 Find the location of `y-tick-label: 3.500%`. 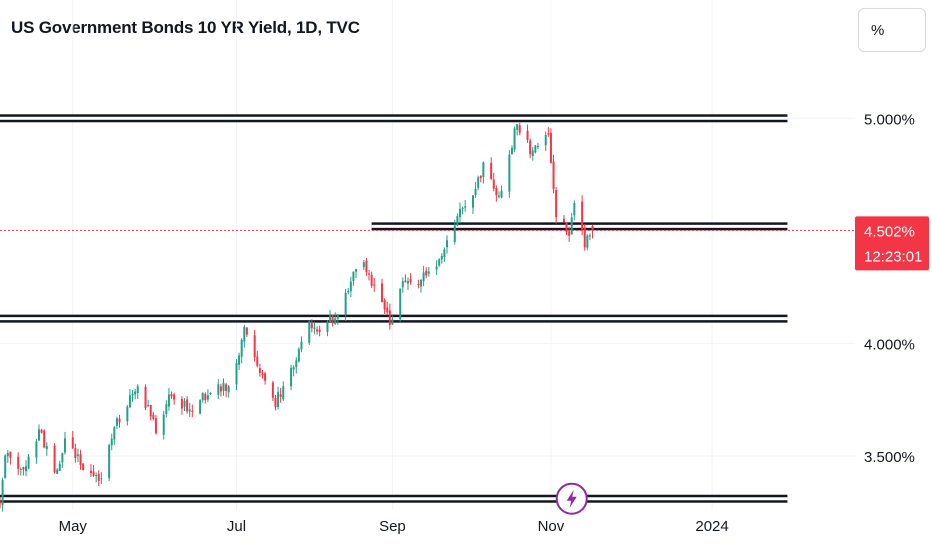

y-tick-label: 3.500% is located at coordinates (889, 457).